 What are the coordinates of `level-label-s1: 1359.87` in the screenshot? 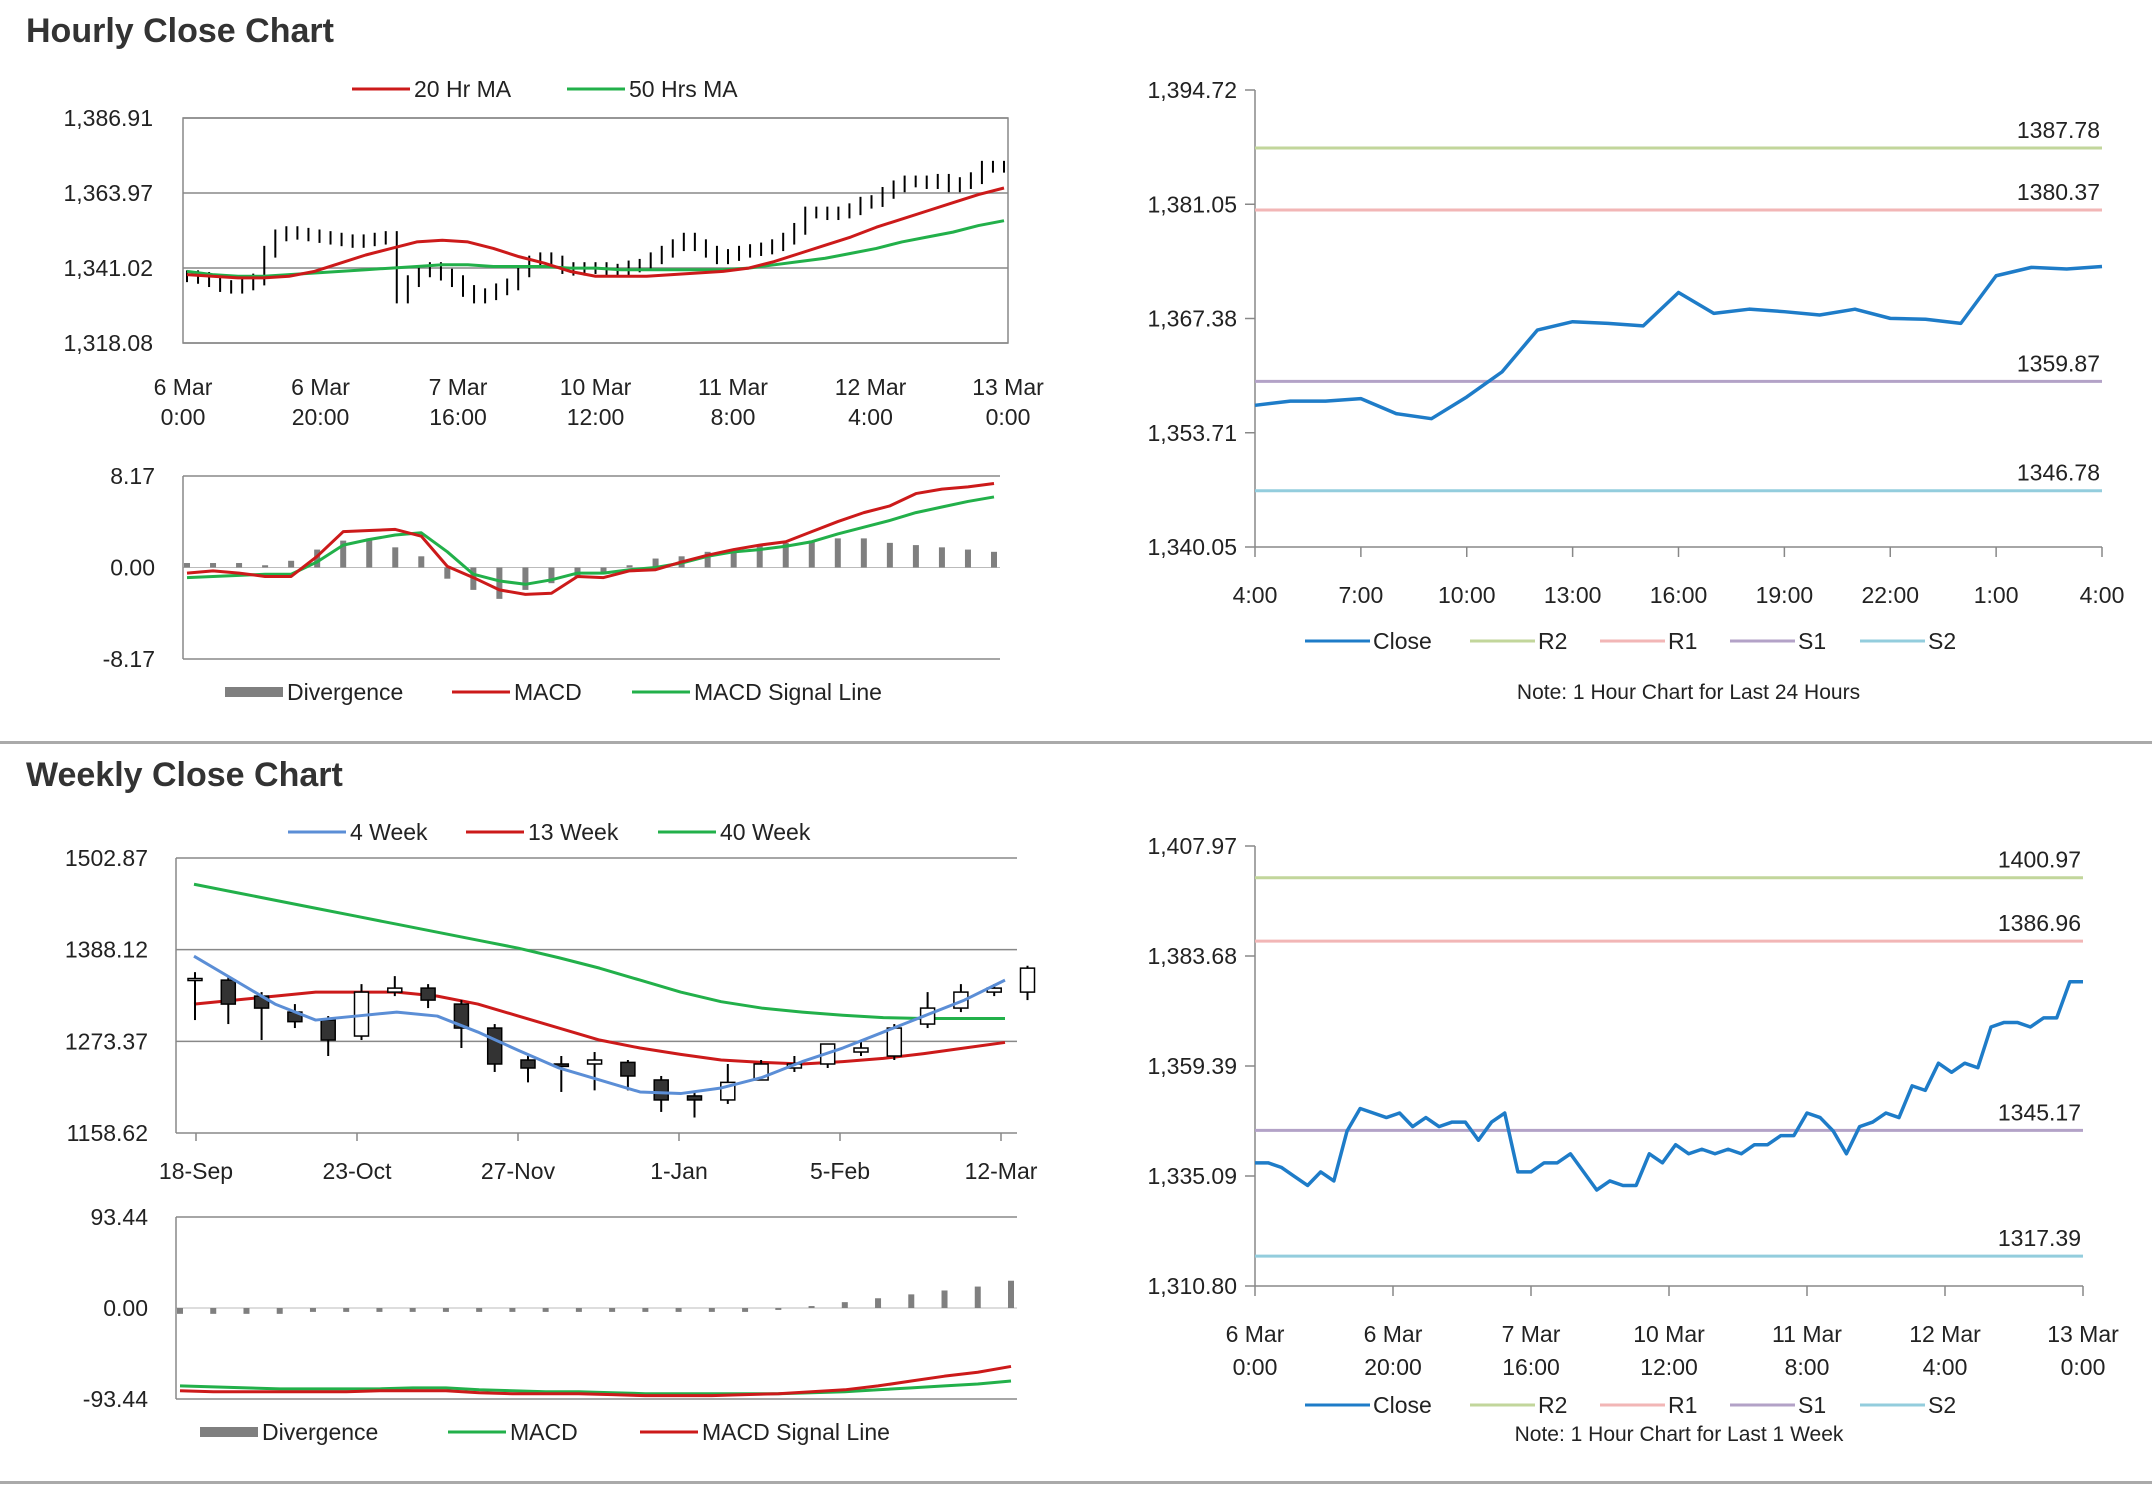 It's located at (2058, 363).